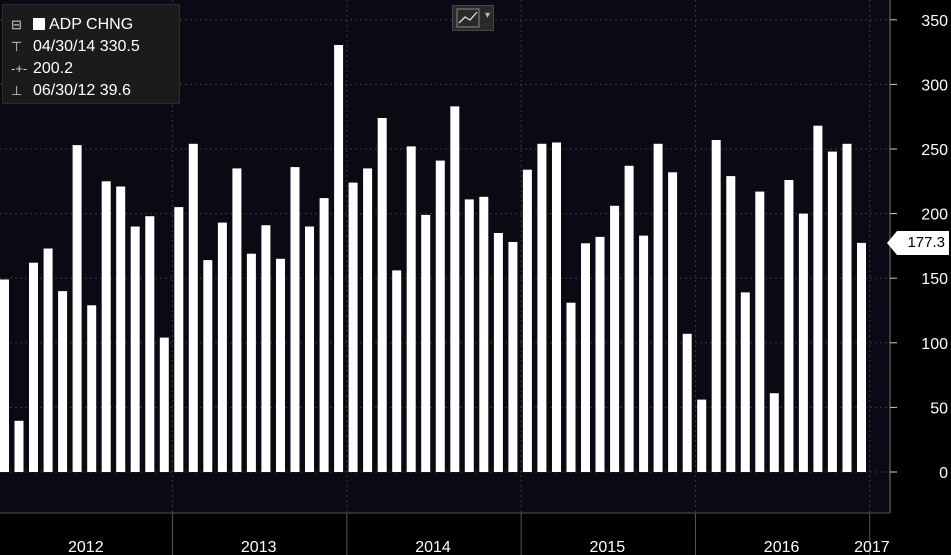 The image size is (951, 555). What do you see at coordinates (53, 68) in the screenshot?
I see `legend-average: 200.2` at bounding box center [53, 68].